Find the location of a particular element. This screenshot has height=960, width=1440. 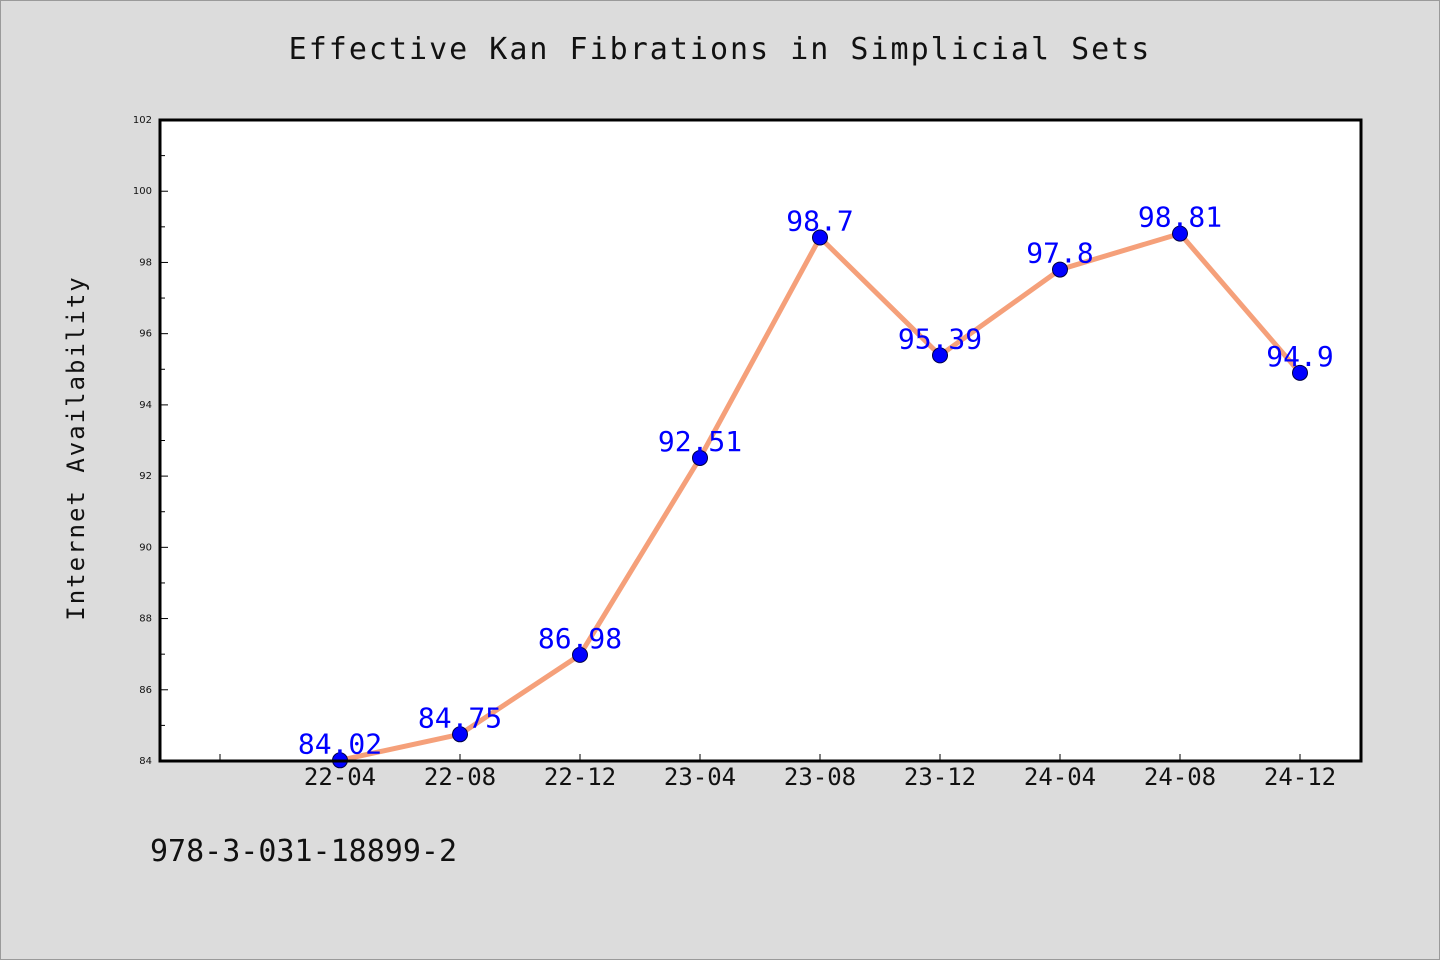

y-tick-label: 94 is located at coordinates (145, 405).